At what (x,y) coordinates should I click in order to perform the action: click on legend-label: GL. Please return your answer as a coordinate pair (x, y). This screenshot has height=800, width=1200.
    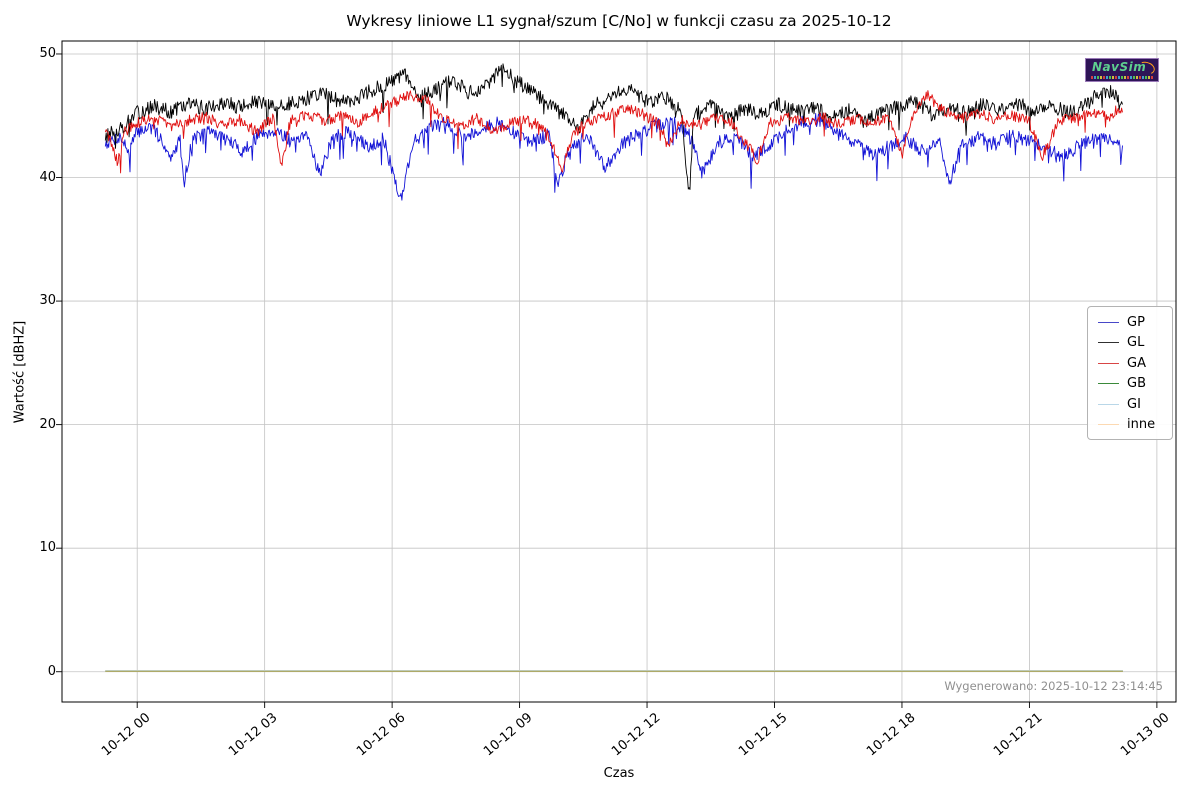
    Looking at the image, I should click on (1136, 343).